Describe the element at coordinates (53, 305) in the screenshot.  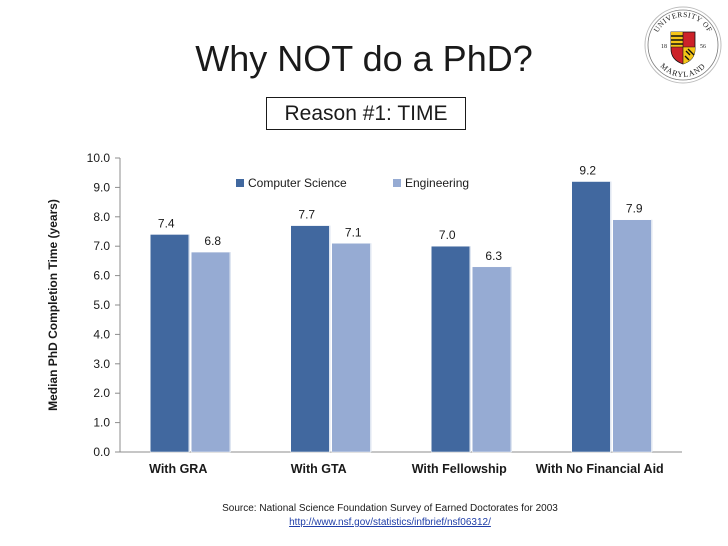
I see `y-axis-title: Median PhD Completion Time (years)` at that location.